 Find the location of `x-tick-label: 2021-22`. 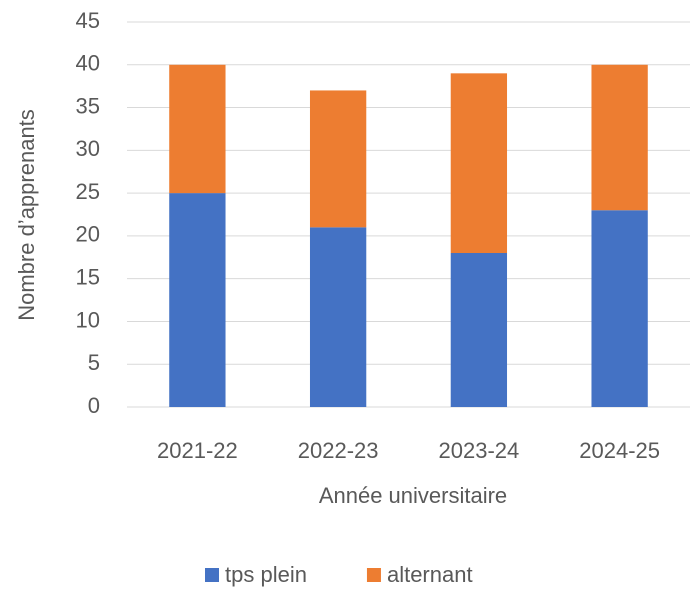

x-tick-label: 2021-22 is located at coordinates (197, 450).